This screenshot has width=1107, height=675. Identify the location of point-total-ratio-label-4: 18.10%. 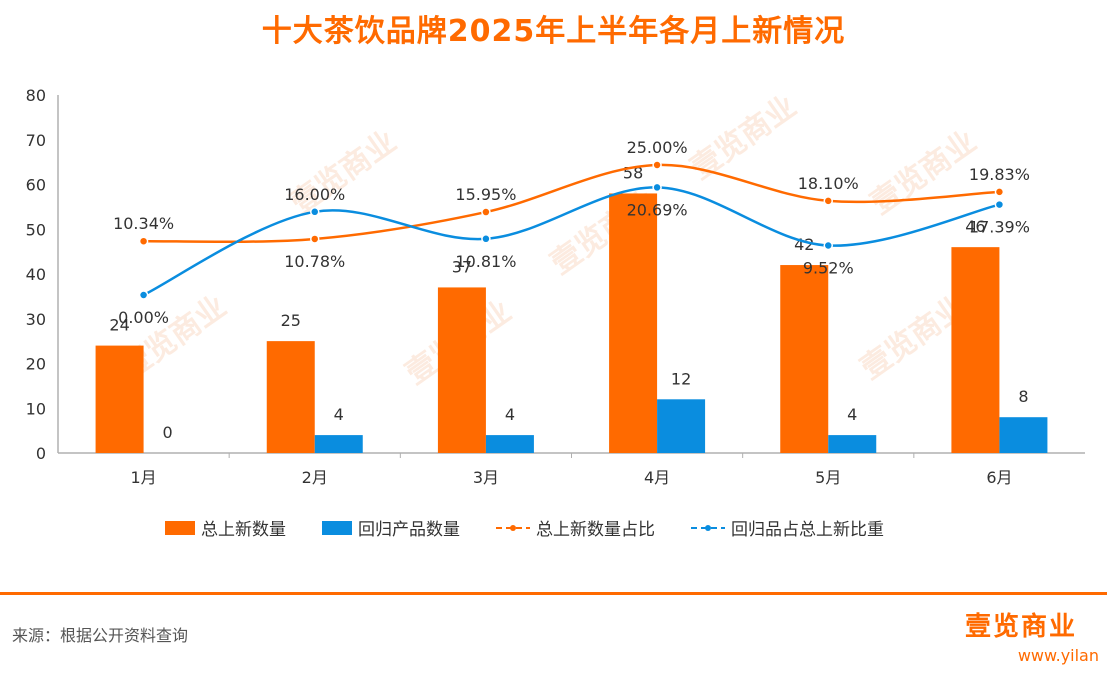
(828, 183).